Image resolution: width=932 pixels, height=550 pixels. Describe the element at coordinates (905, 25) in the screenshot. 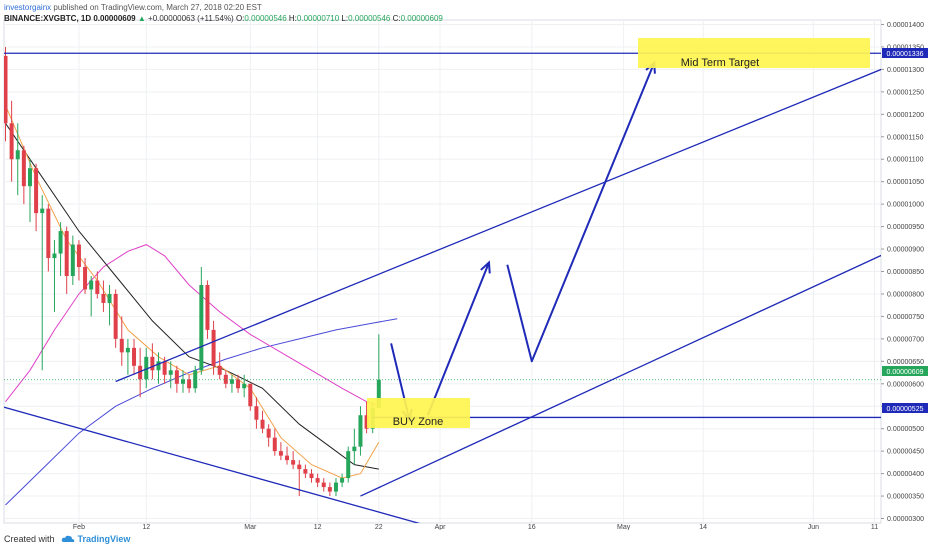

I see `y-tick-label: 0.00001400` at that location.